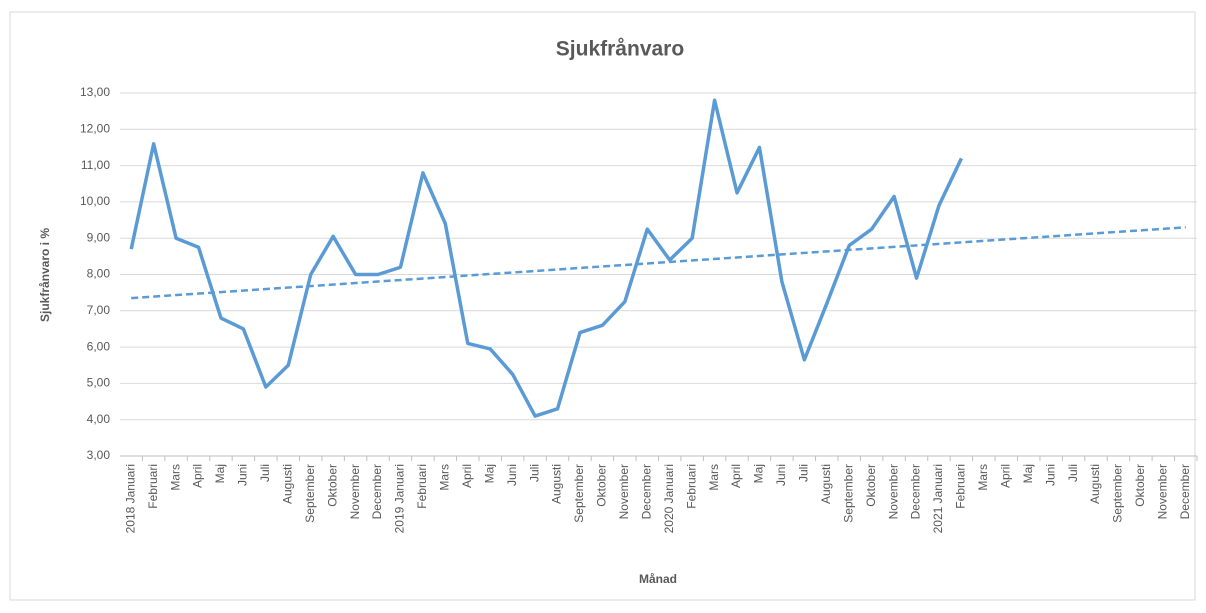  Describe the element at coordinates (99, 383) in the screenshot. I see `y-tick-label: 5,00` at that location.